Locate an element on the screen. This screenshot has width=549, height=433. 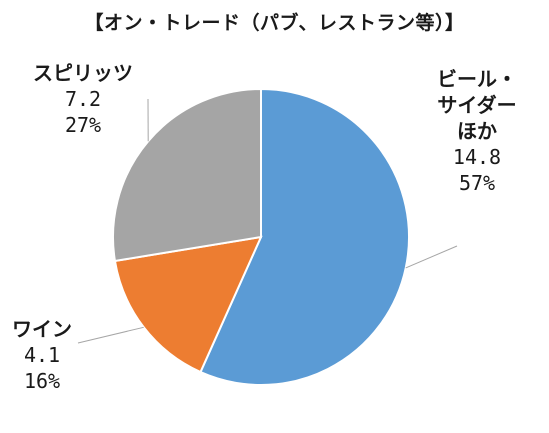
slice-value: 14.8 is located at coordinates (477, 157).